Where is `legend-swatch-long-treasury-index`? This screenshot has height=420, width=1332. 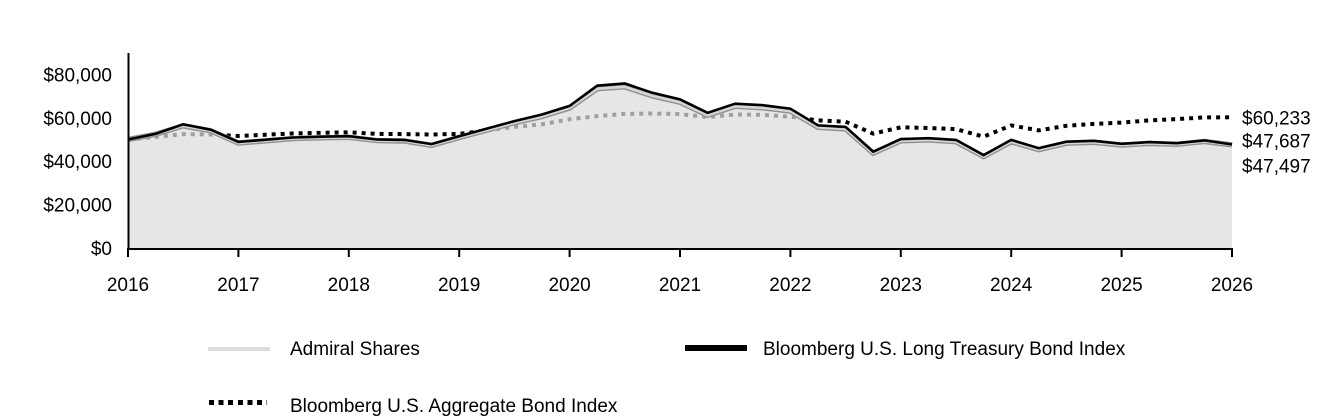
legend-swatch-long-treasury-index is located at coordinates (716, 348).